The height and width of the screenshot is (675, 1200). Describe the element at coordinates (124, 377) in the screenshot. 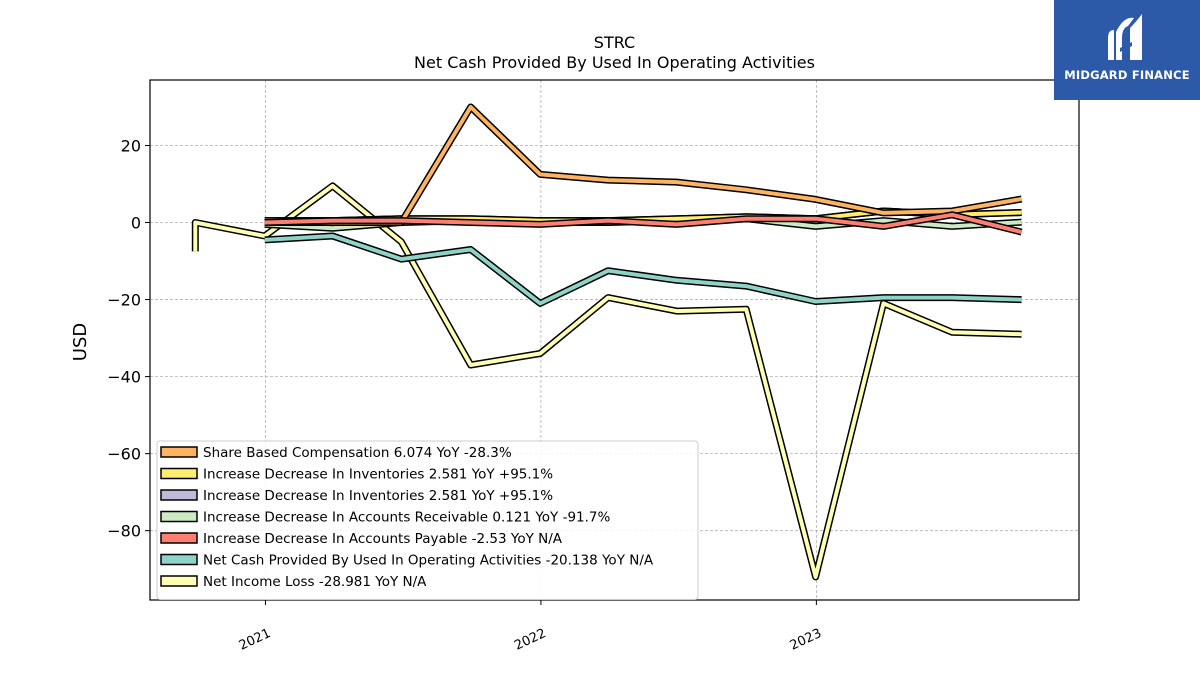

I see `y-tick-label: −40` at that location.